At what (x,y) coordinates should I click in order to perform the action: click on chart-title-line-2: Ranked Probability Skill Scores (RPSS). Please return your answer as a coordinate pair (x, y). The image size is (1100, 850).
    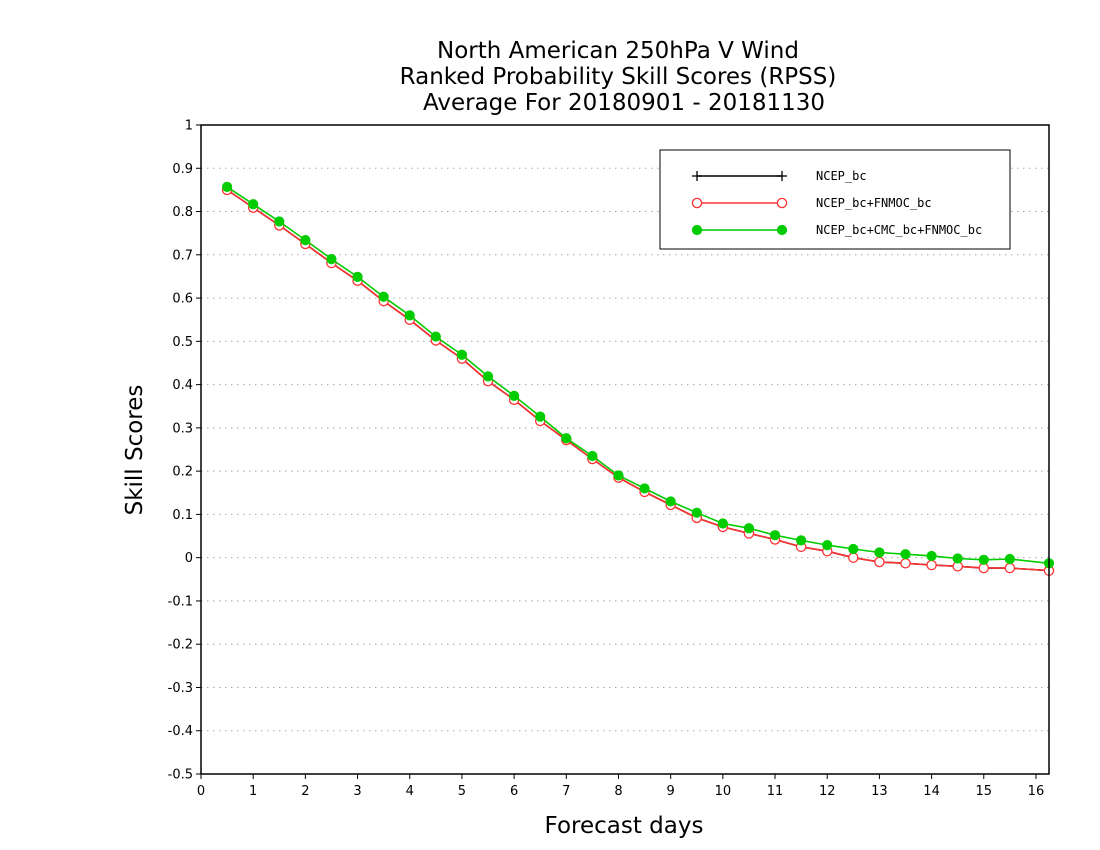
    Looking at the image, I should click on (618, 77).